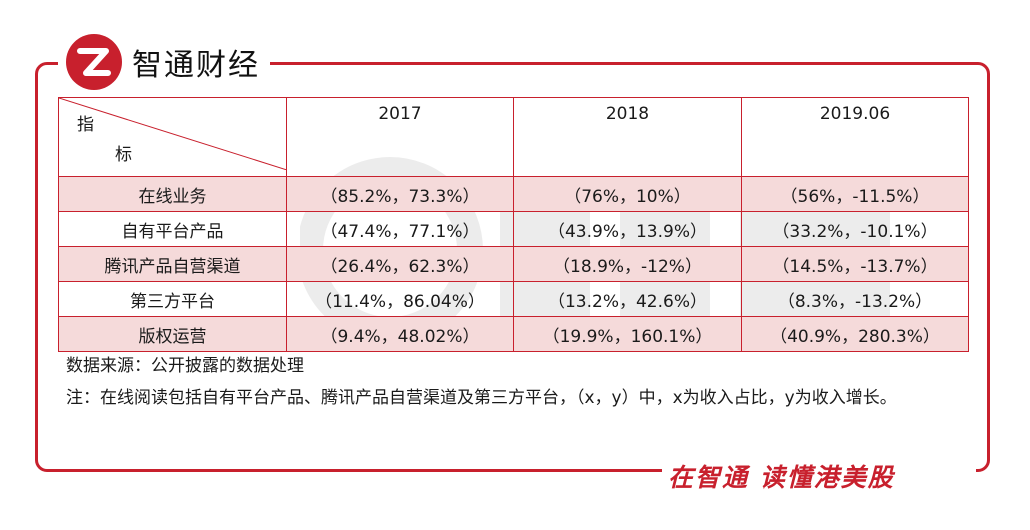  What do you see at coordinates (400, 137) in the screenshot?
I see `column-header: 2017` at bounding box center [400, 137].